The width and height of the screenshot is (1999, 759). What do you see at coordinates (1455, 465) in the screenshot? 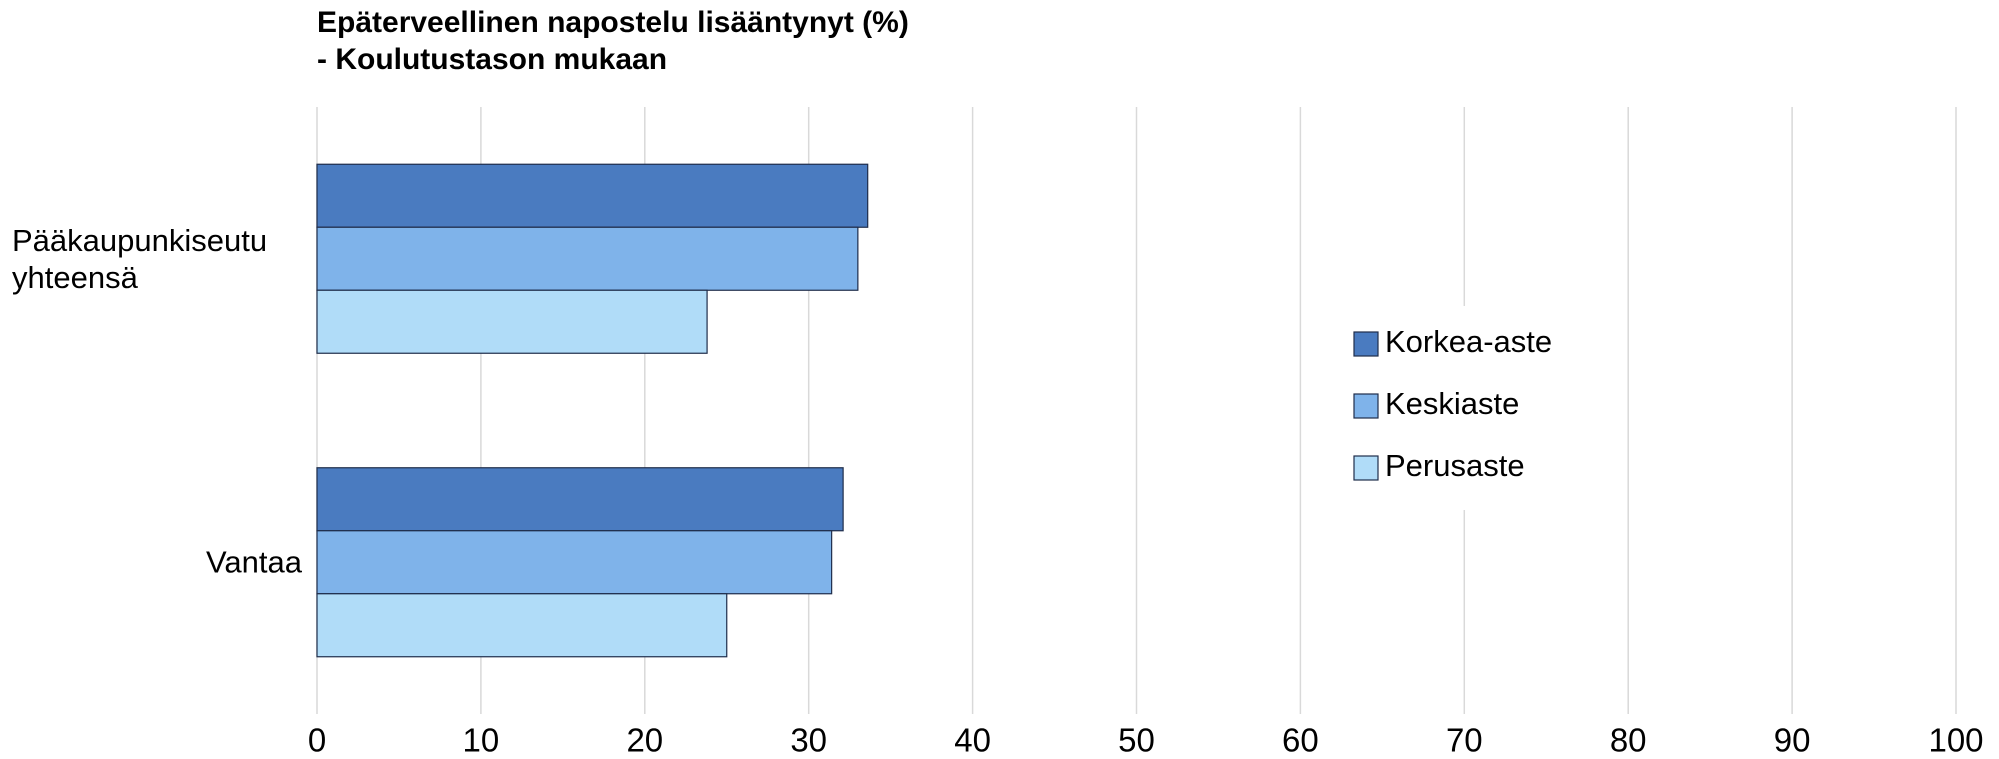
I see `legend-label: Perusaste` at bounding box center [1455, 465].